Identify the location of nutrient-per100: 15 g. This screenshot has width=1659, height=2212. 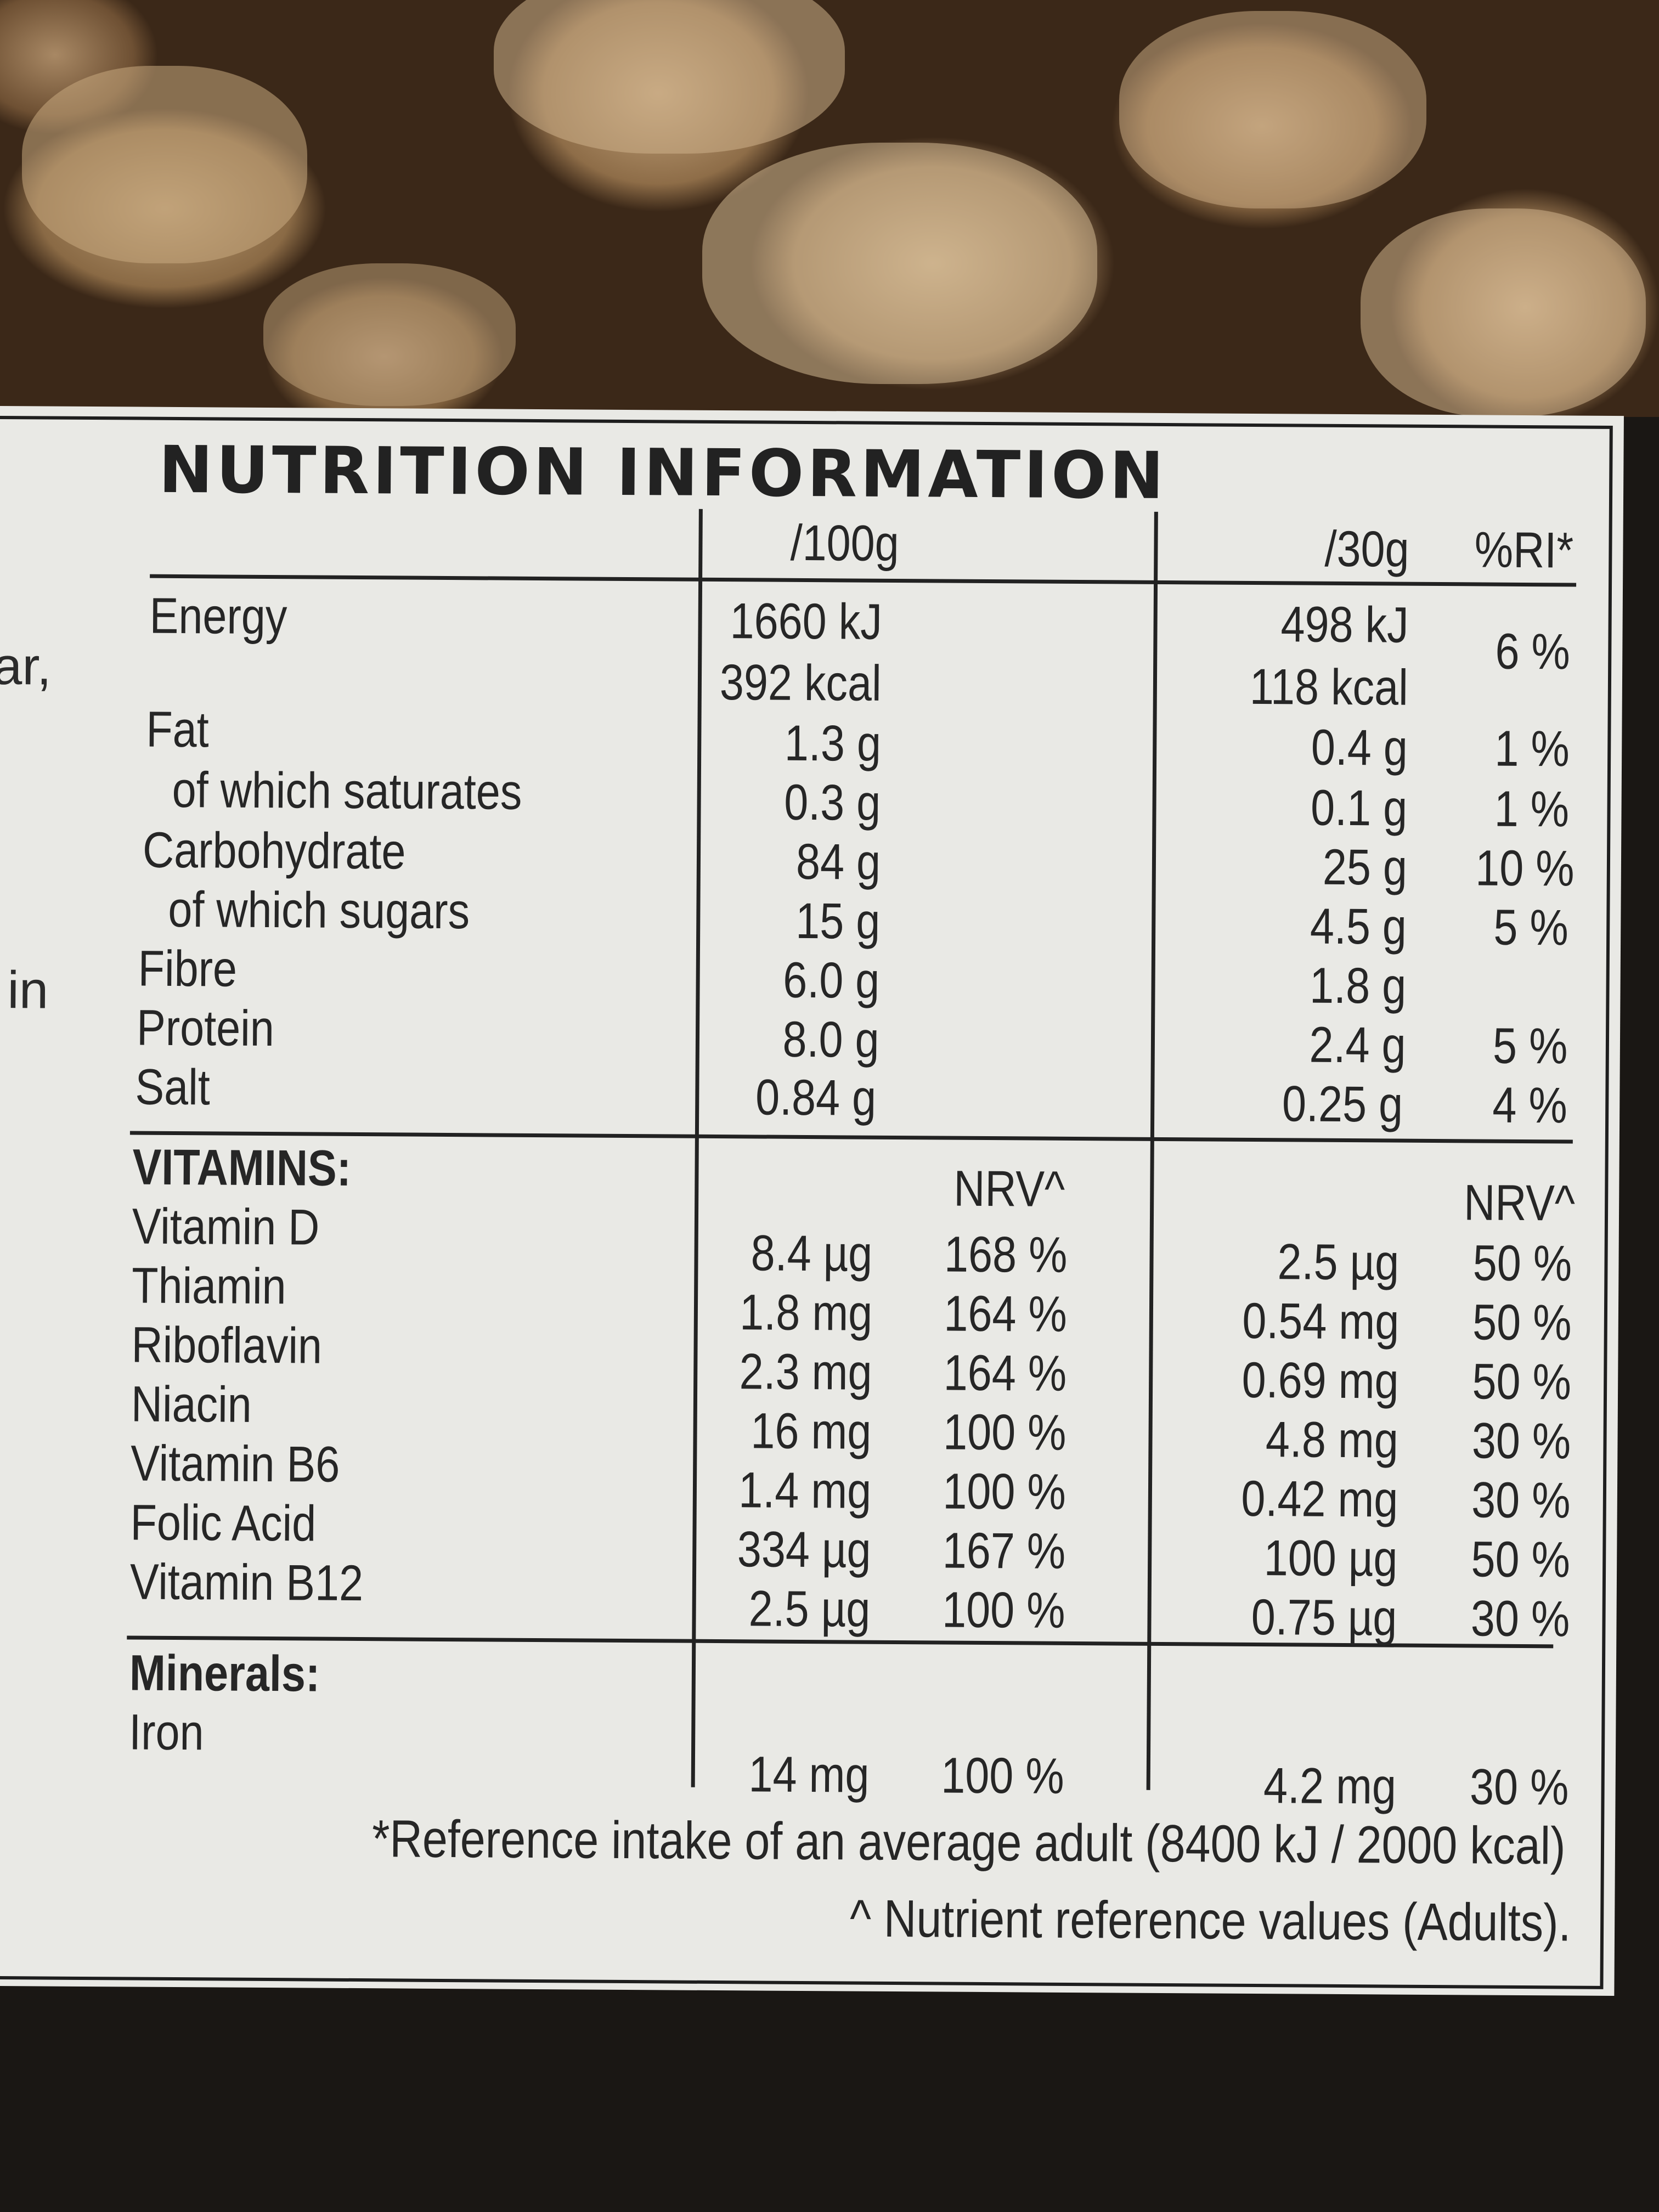
(838, 921).